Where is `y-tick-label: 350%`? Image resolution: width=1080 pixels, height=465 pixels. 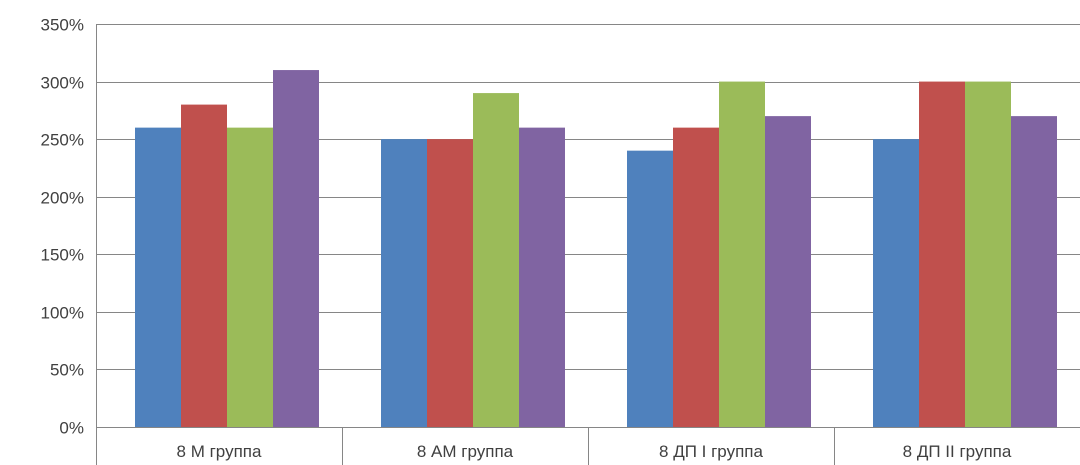
y-tick-label: 350% is located at coordinates (62, 25).